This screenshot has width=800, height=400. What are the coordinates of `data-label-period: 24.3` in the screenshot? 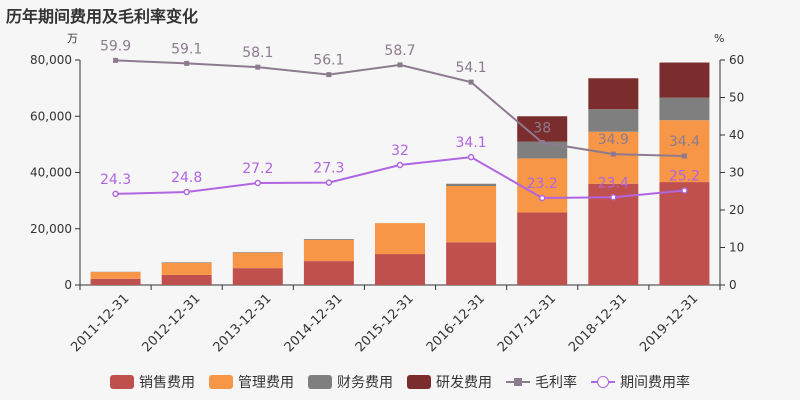 It's located at (115, 180).